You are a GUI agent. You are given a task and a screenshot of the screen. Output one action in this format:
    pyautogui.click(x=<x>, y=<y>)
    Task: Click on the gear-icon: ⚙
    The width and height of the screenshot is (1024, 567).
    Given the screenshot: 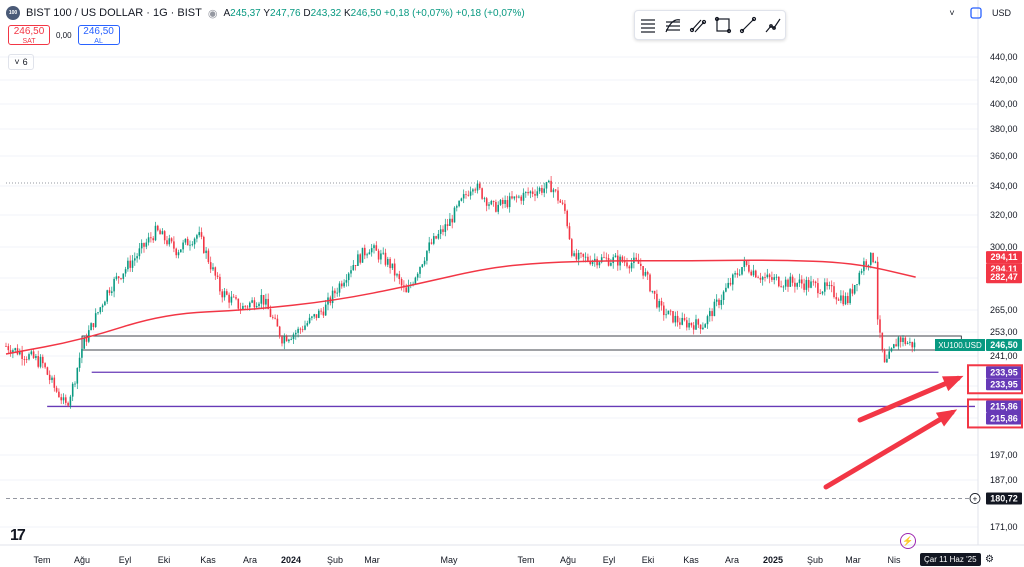 What is the action you would take?
    pyautogui.click(x=989, y=559)
    